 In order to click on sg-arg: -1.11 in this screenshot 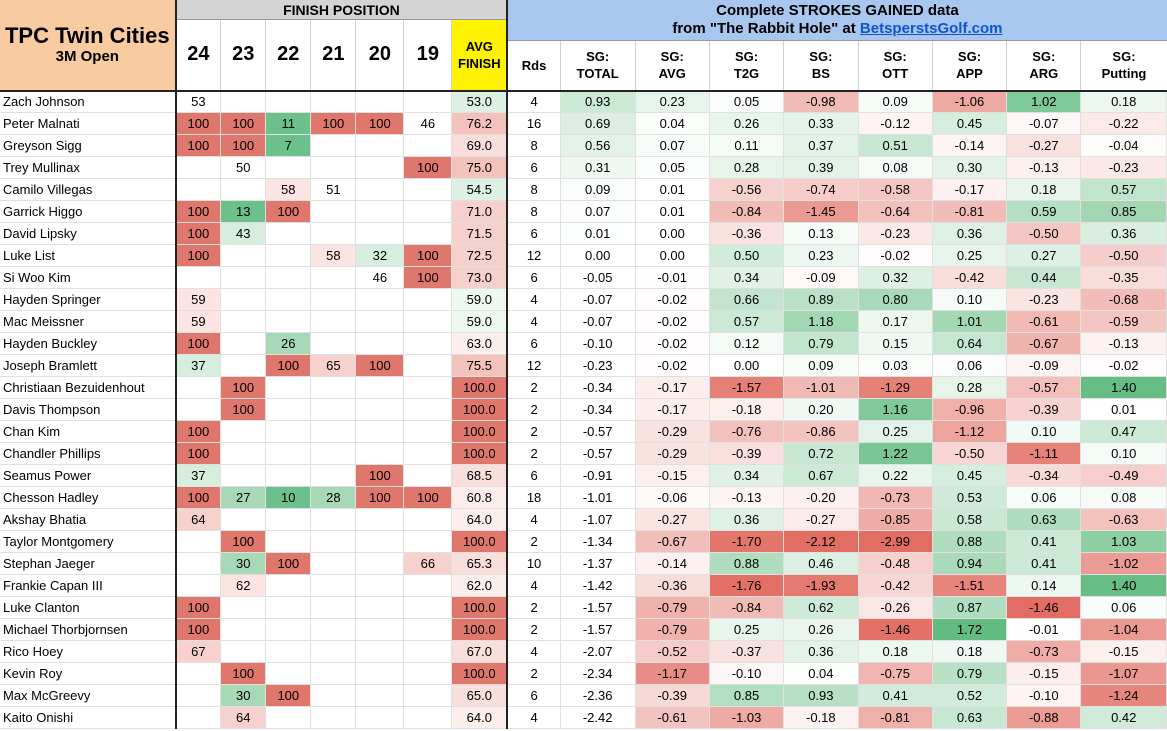, I will do `click(1044, 453)`.